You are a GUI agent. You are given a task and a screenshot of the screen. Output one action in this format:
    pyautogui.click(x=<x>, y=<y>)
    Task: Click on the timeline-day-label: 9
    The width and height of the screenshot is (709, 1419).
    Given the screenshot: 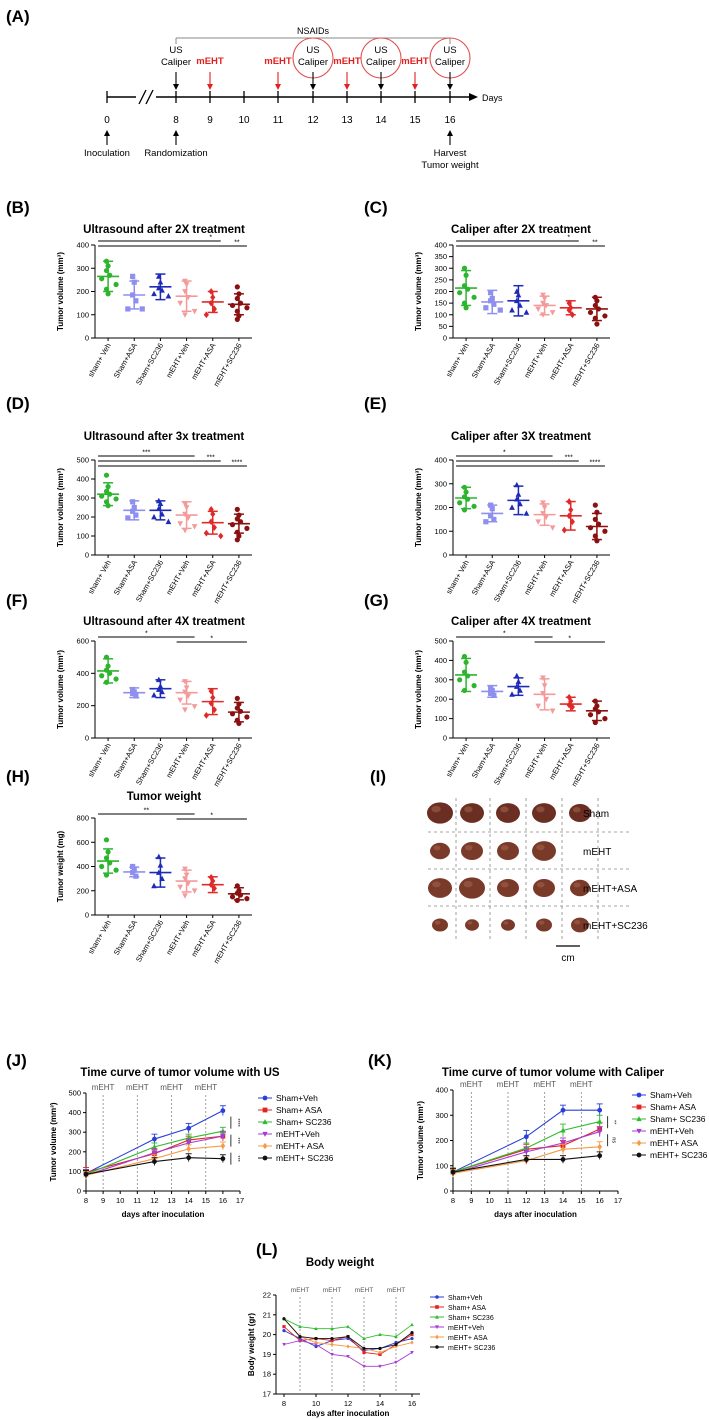 What is the action you would take?
    pyautogui.click(x=210, y=120)
    